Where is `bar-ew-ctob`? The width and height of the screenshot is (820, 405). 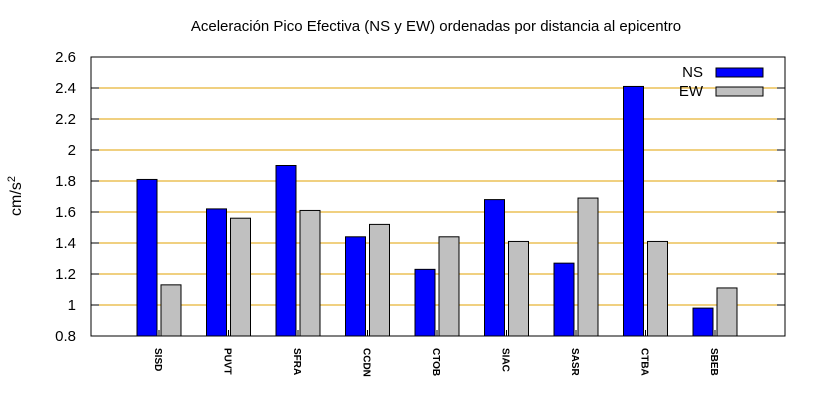 bar-ew-ctob is located at coordinates (449, 286).